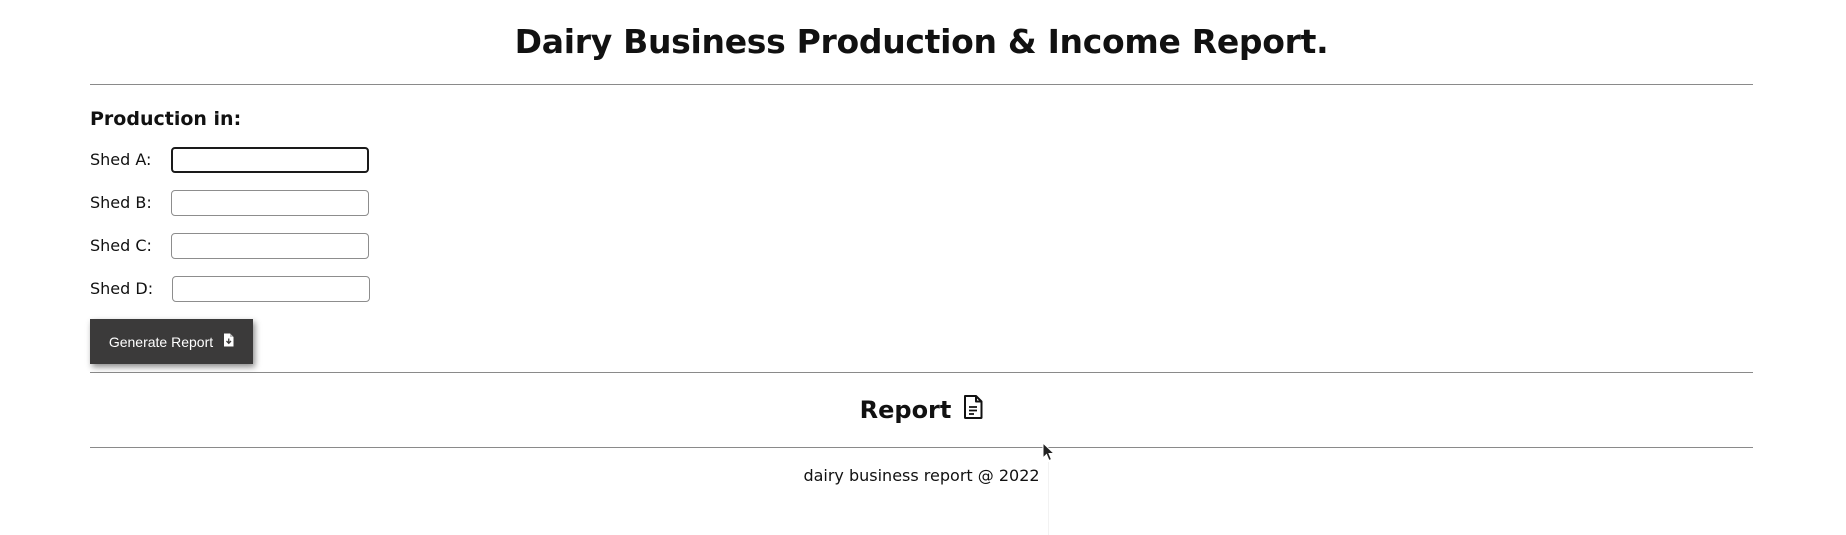 This screenshot has width=1846, height=535. What do you see at coordinates (166, 119) in the screenshot?
I see `production-heading: Production in:` at bounding box center [166, 119].